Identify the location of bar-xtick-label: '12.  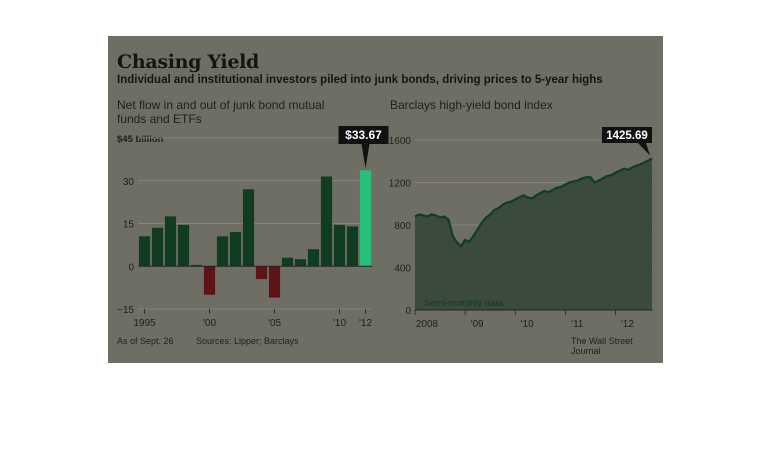
(365, 323).